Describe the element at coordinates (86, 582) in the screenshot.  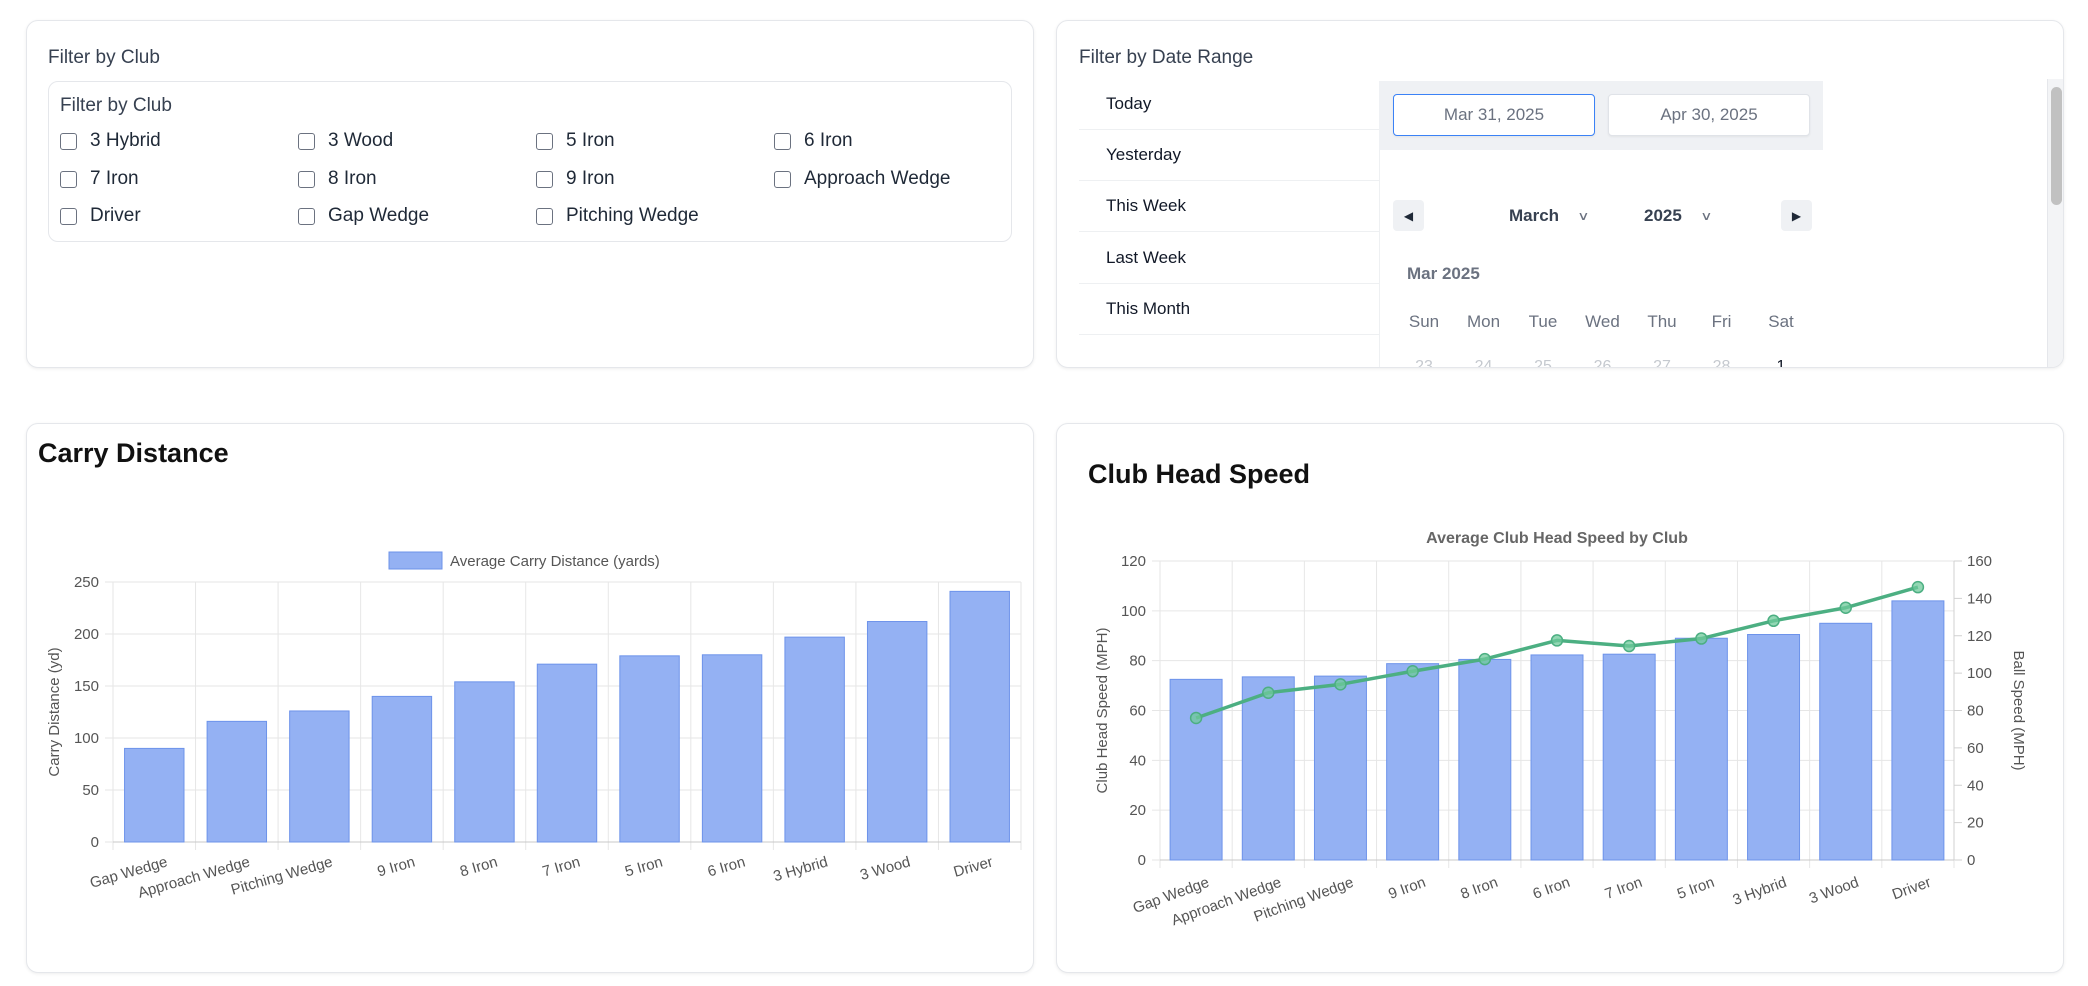
I see `y-tick-label: 250` at that location.